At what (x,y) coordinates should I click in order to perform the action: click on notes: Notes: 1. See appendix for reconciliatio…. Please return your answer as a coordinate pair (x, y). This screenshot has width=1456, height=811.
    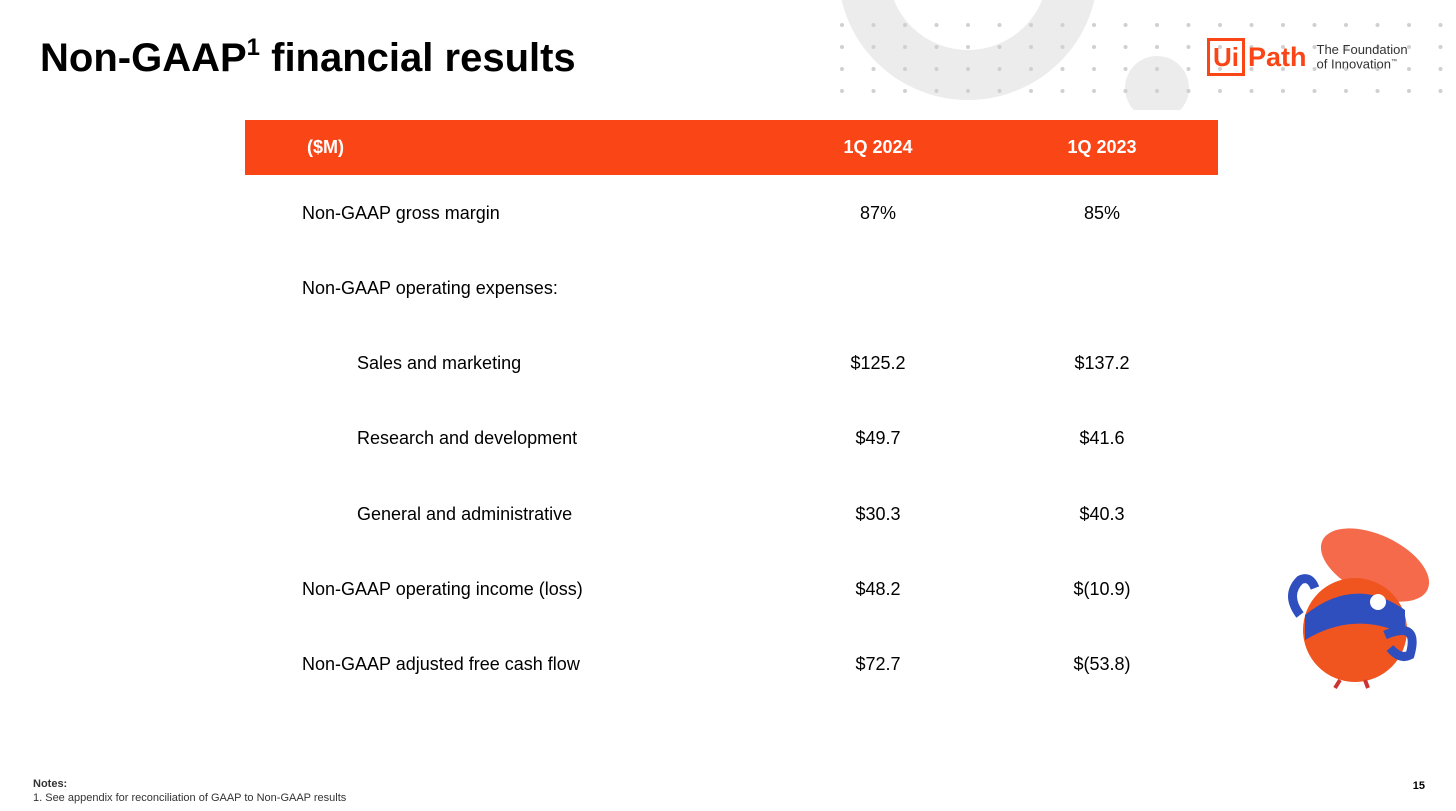
    Looking at the image, I should click on (189, 791).